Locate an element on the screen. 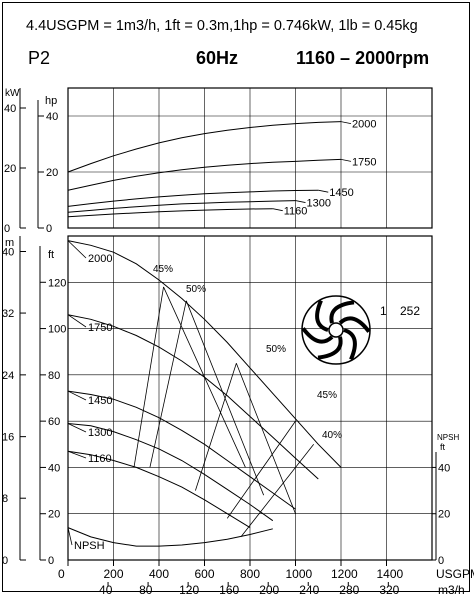 The width and height of the screenshot is (474, 597). usgpm-tick-label: 600 is located at coordinates (205, 574).